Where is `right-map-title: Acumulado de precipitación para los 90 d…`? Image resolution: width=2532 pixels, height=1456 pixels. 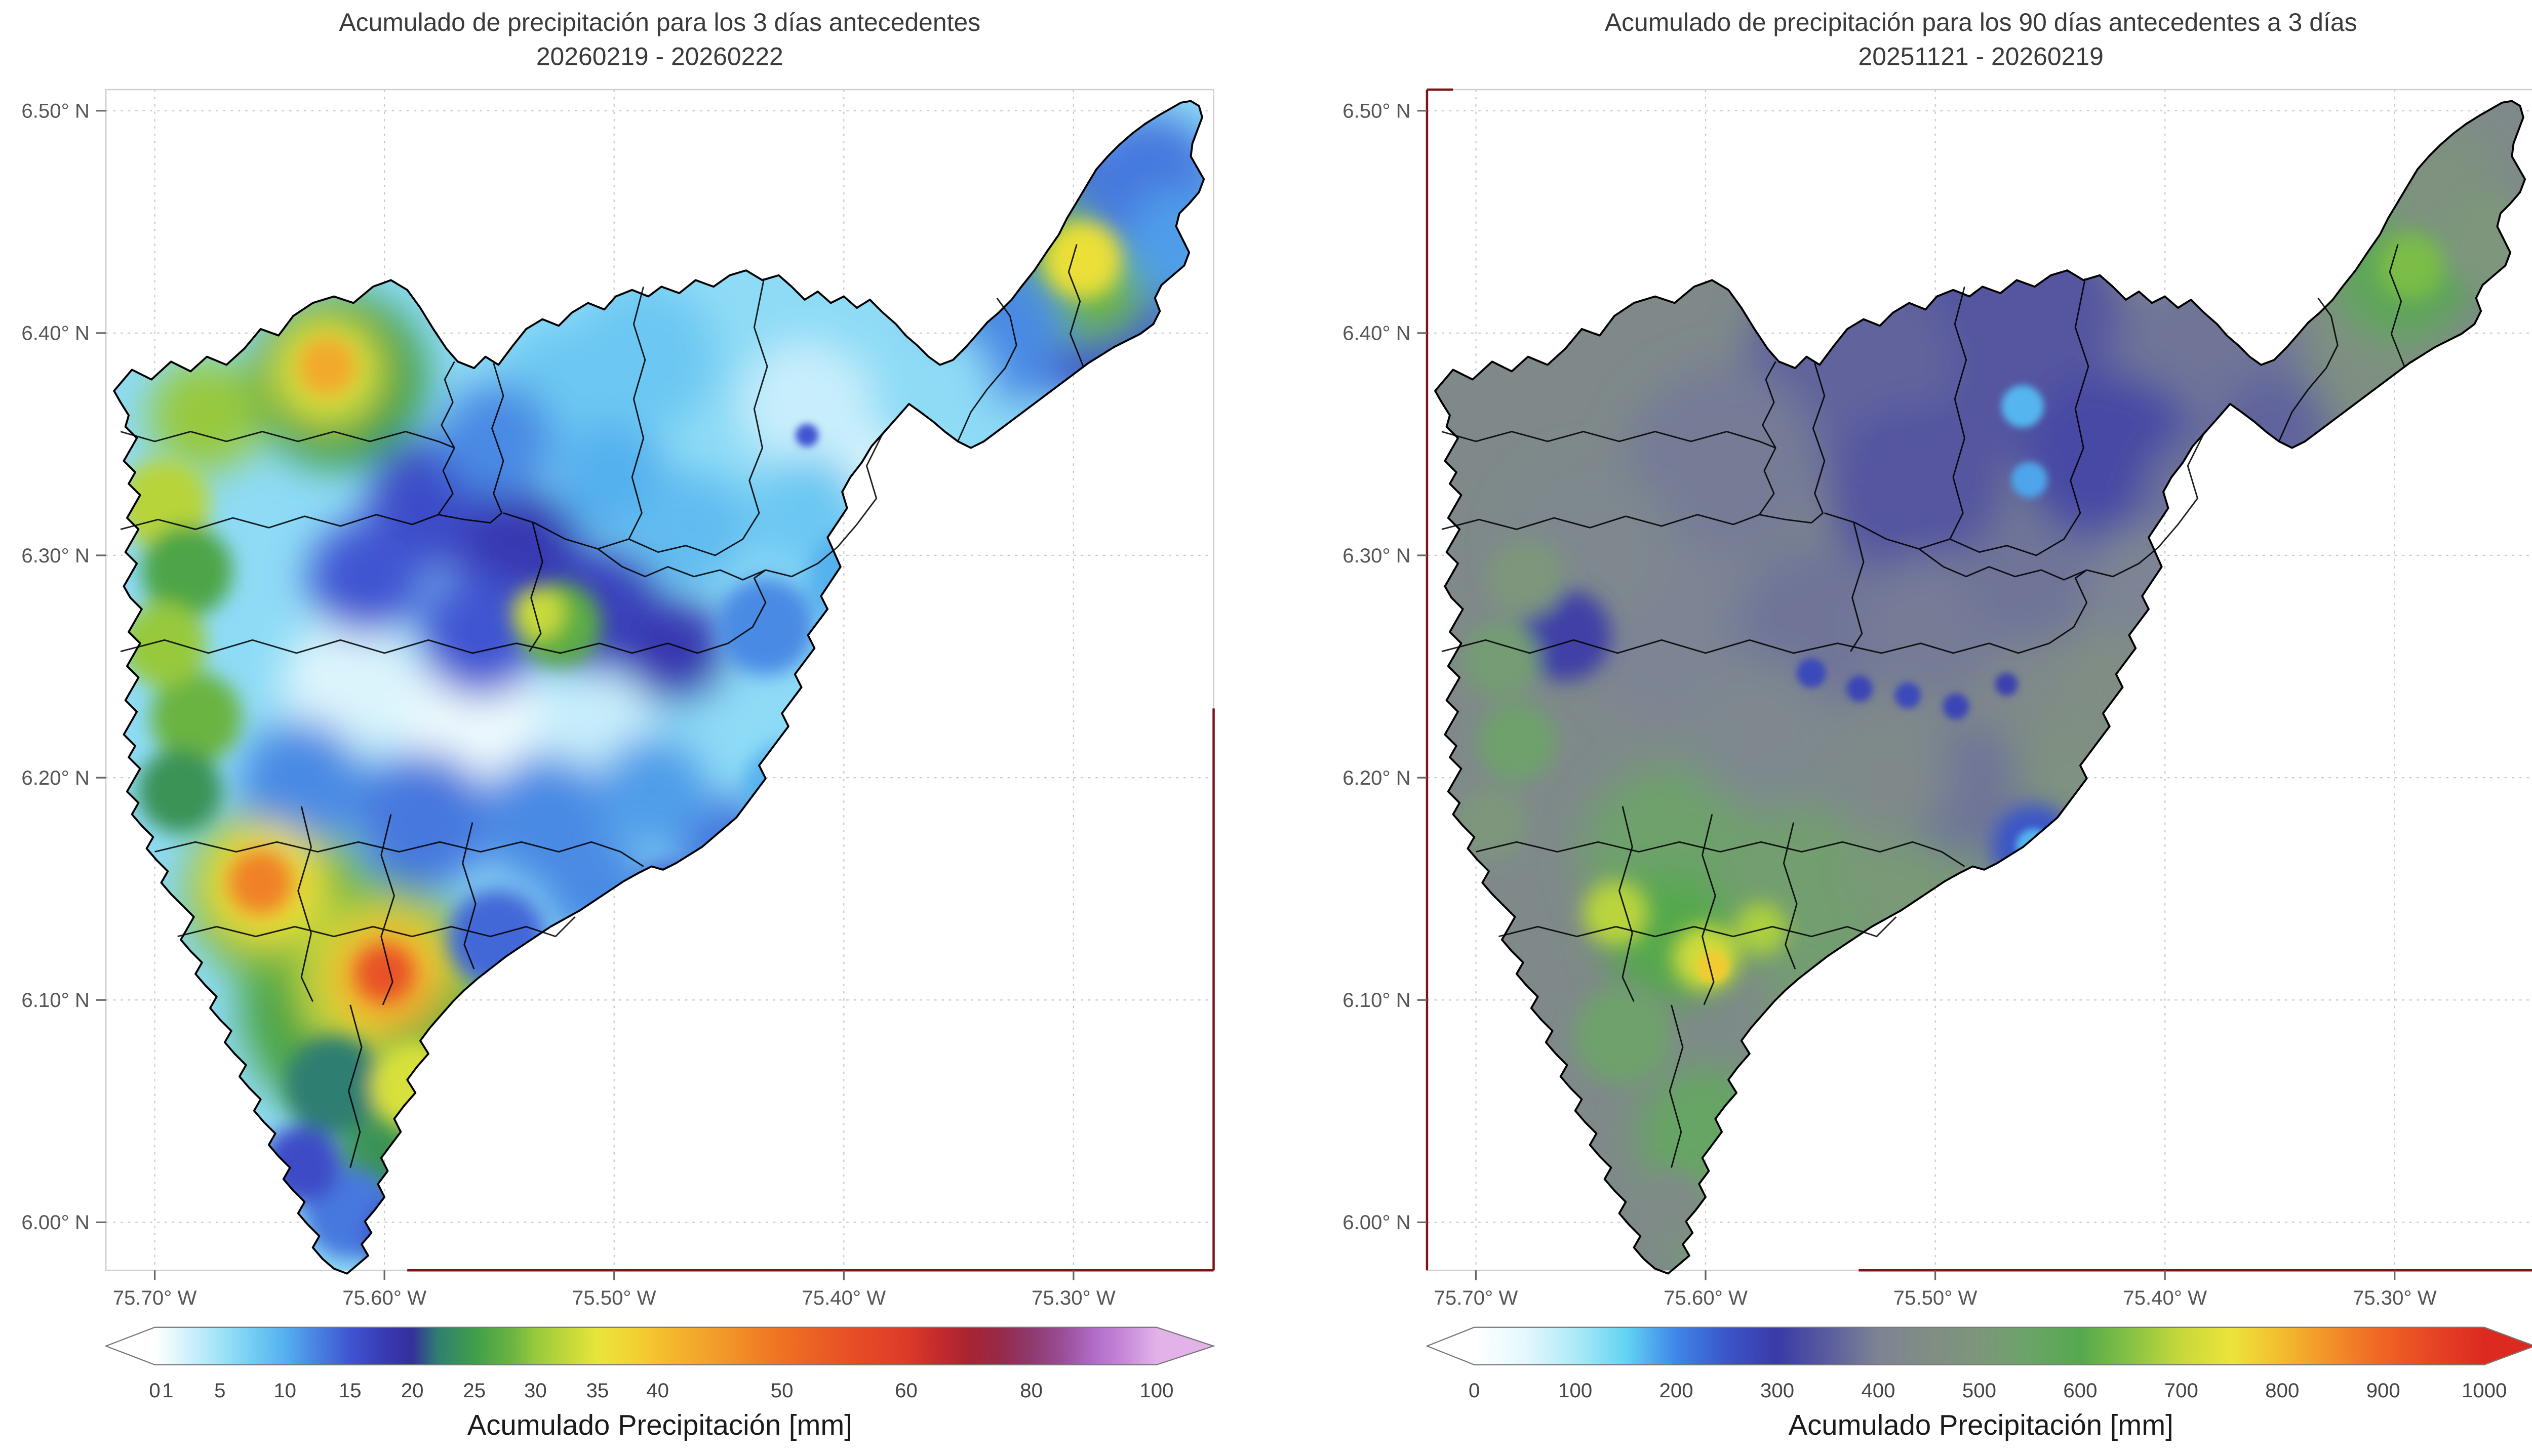 right-map-title: Acumulado de precipitación para los 90 d… is located at coordinates (1981, 22).